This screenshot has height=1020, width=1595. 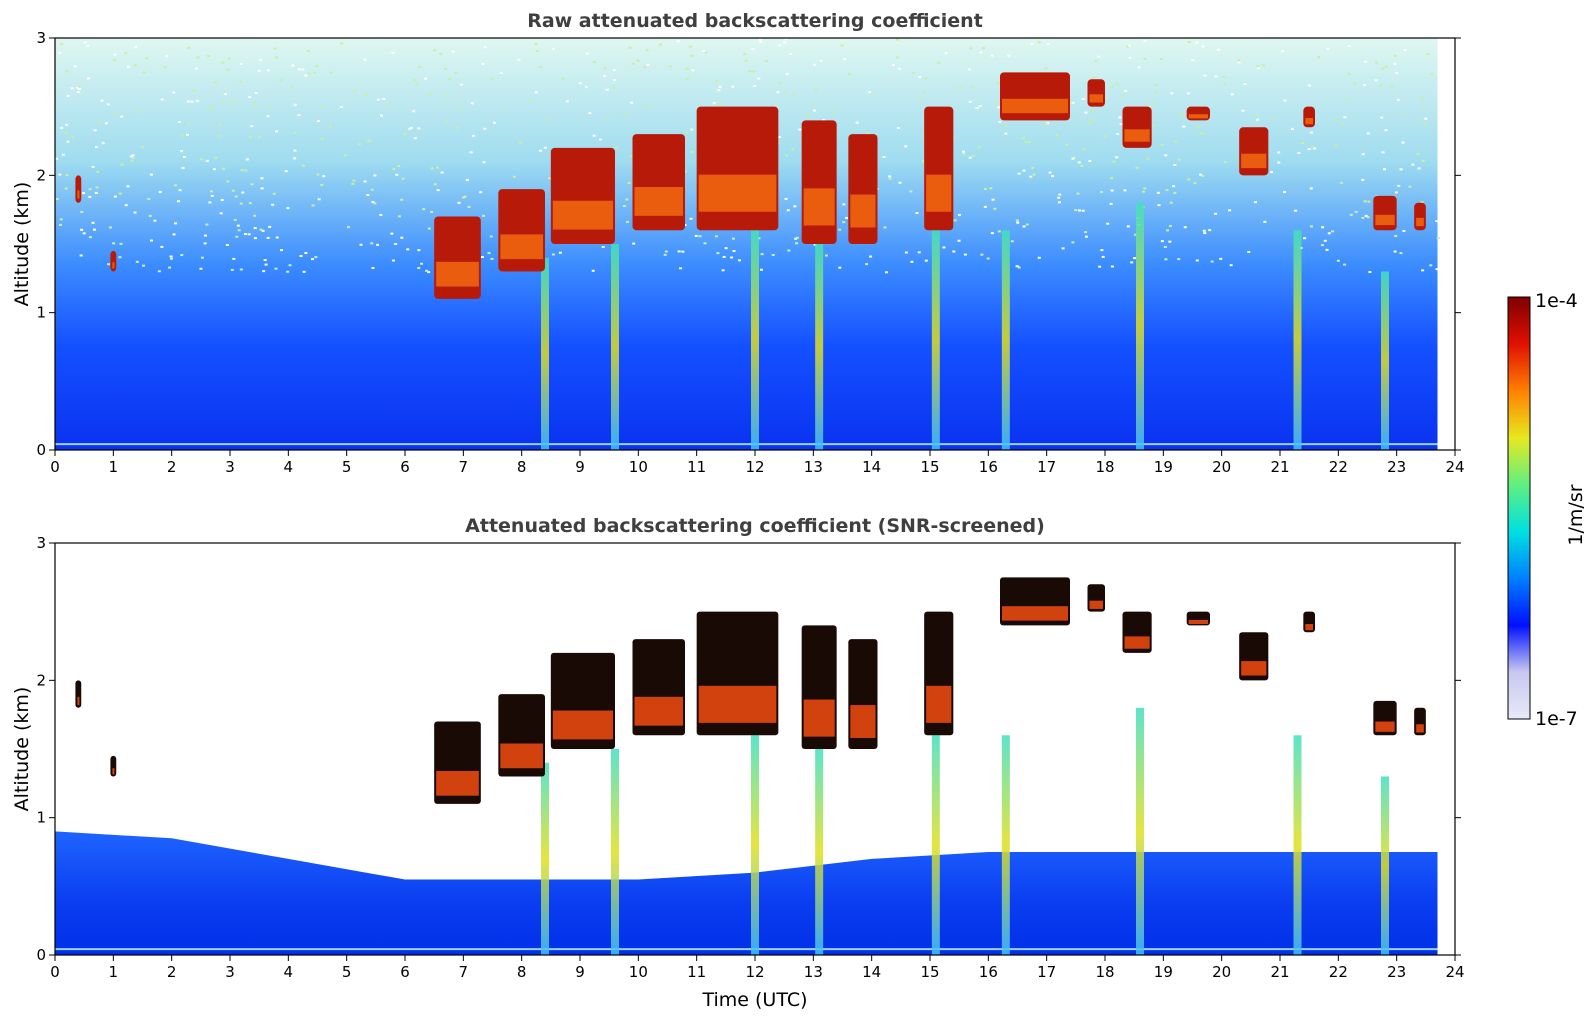 What do you see at coordinates (615, 852) in the screenshot?
I see `precip-streak` at bounding box center [615, 852].